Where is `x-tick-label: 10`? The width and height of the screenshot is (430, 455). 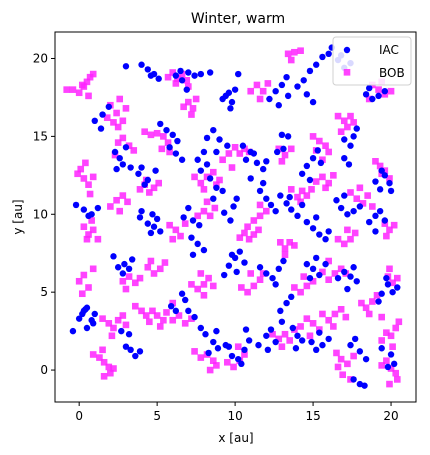 x-tick-label: 10 is located at coordinates (234, 416).